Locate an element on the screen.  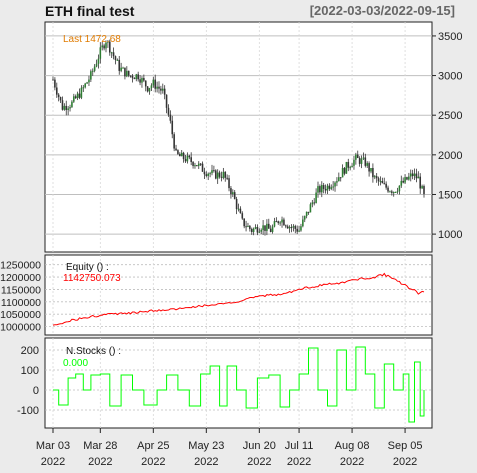
equity-tick-label: 1100000 is located at coordinates (21, 303).